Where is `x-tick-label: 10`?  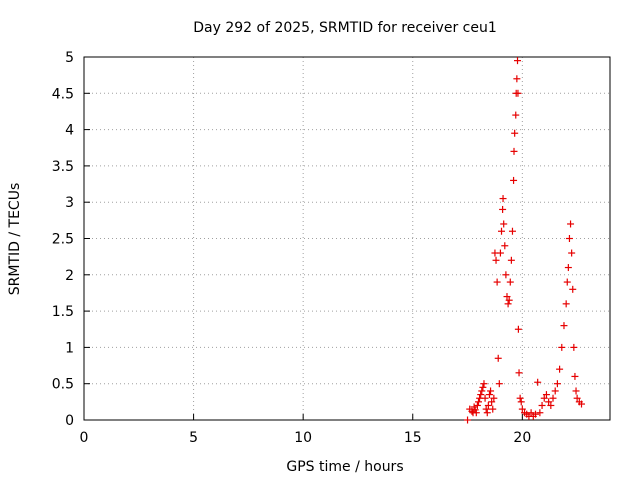 x-tick-label: 10 is located at coordinates (303, 438).